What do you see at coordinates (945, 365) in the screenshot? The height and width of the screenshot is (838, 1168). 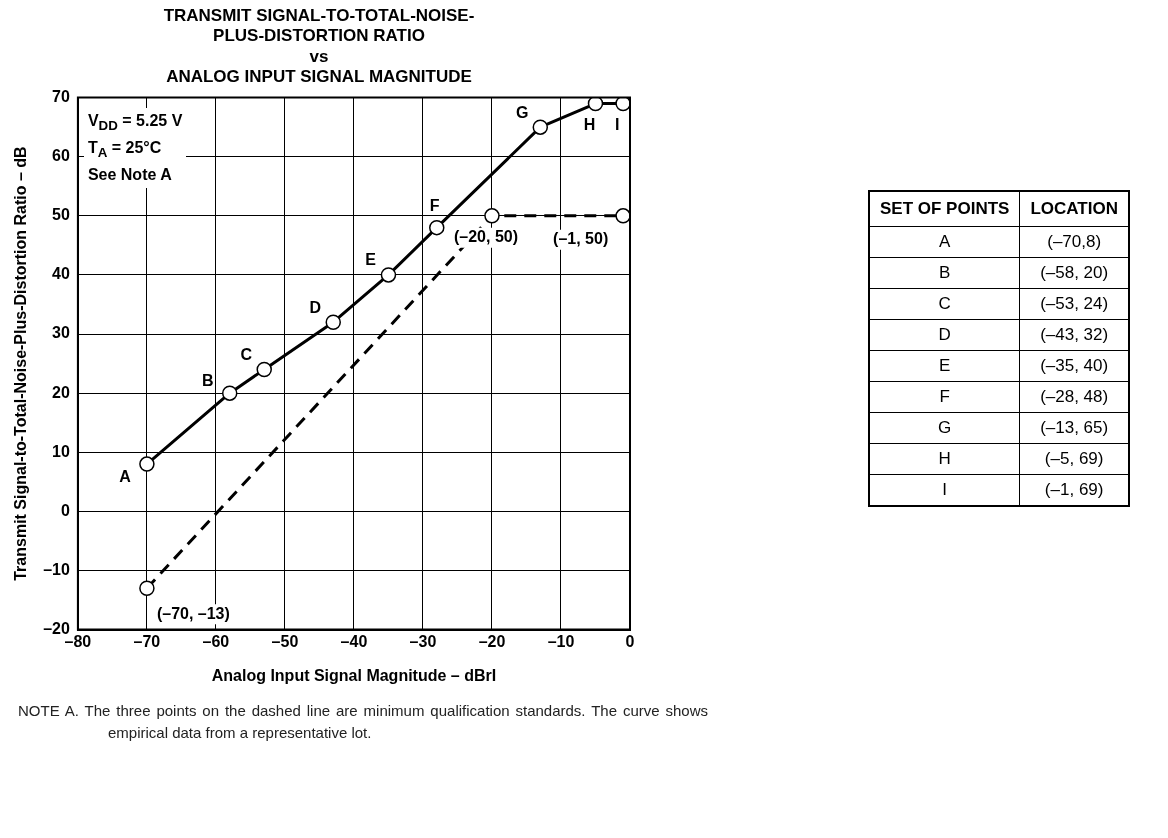 I see `text: E` at bounding box center [945, 365].